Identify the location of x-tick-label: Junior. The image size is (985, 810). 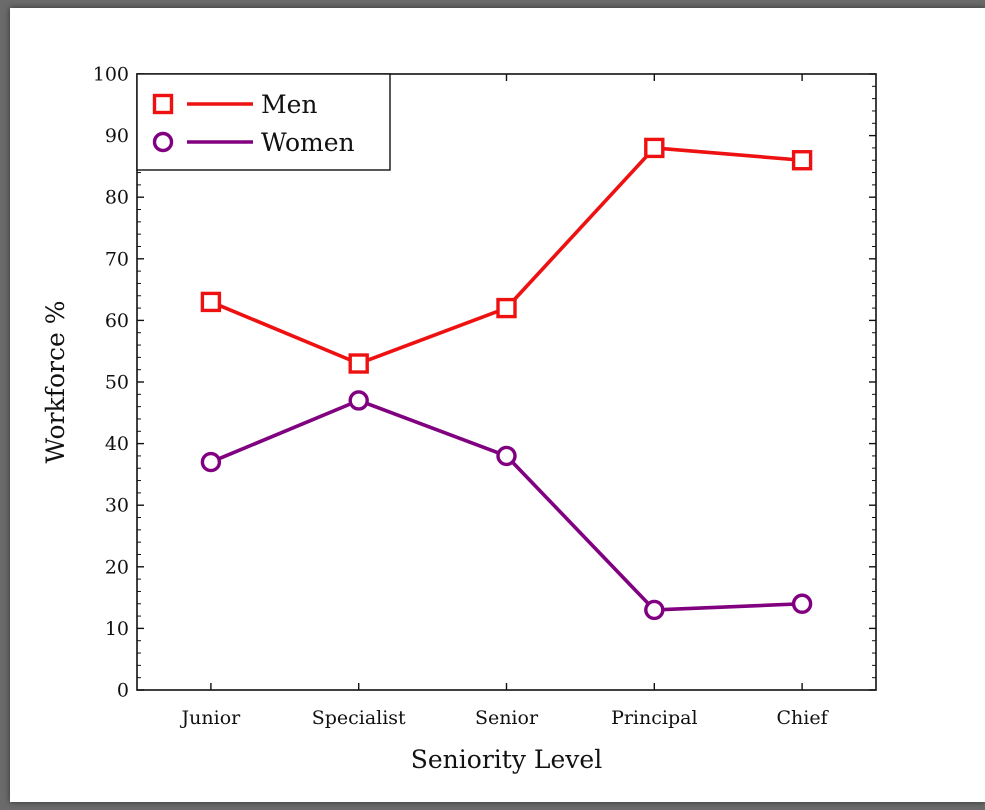
(211, 718).